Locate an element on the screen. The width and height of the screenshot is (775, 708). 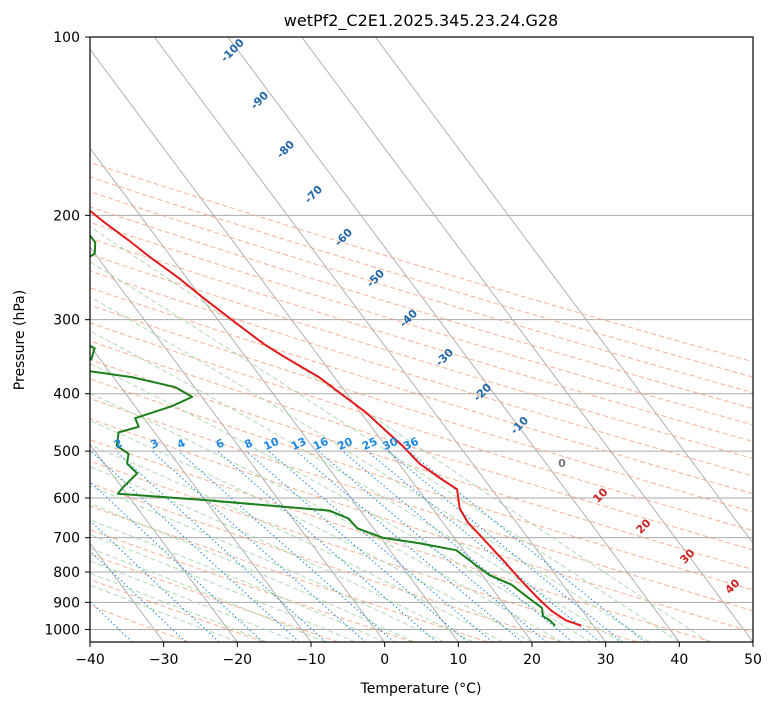
chart-title: wetPf2_C2E1.2025.345.23.24.G28 is located at coordinates (421, 21).